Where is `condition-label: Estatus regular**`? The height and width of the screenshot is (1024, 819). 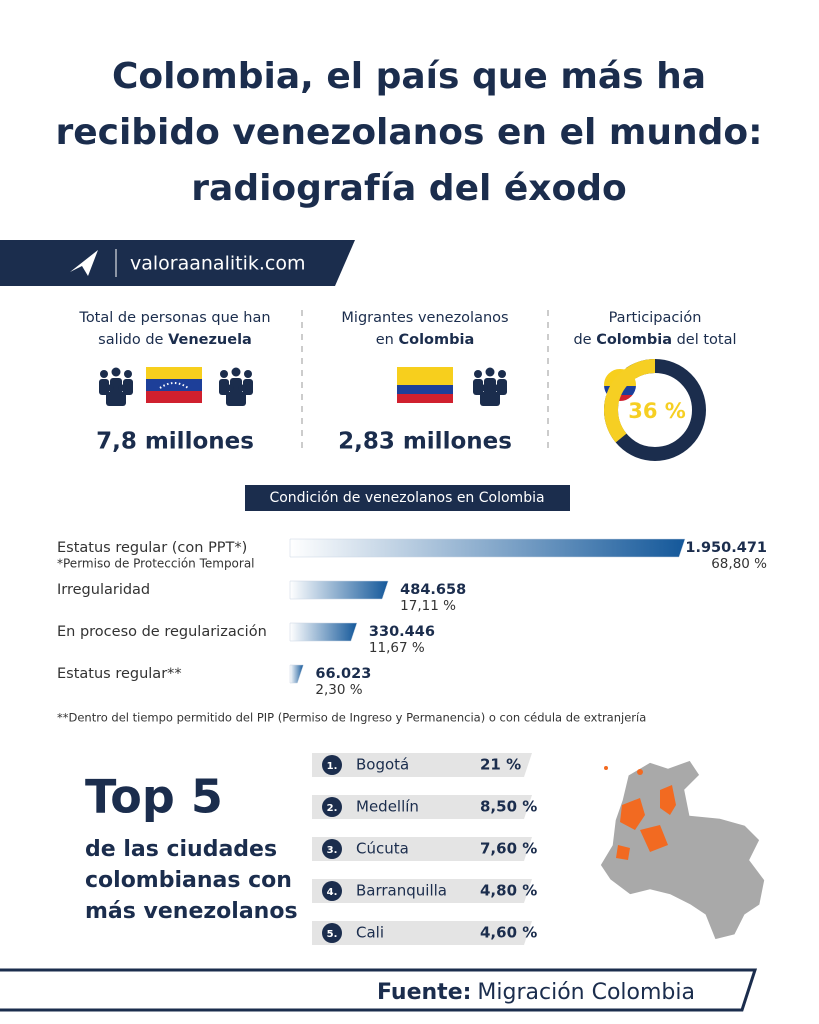
condition-label: Estatus regular** is located at coordinates (119, 674).